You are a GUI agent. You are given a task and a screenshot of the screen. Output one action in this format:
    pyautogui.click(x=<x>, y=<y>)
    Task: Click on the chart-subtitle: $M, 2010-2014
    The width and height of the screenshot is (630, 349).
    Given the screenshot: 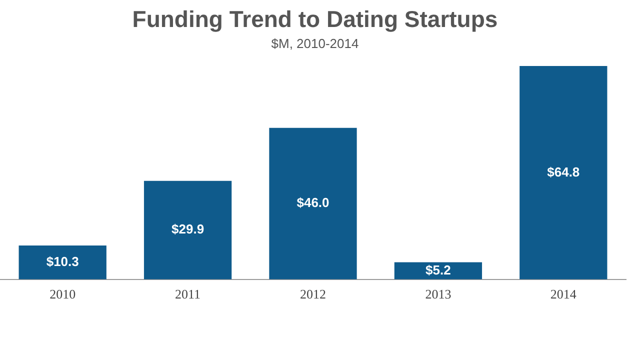 What is the action you would take?
    pyautogui.click(x=315, y=43)
    